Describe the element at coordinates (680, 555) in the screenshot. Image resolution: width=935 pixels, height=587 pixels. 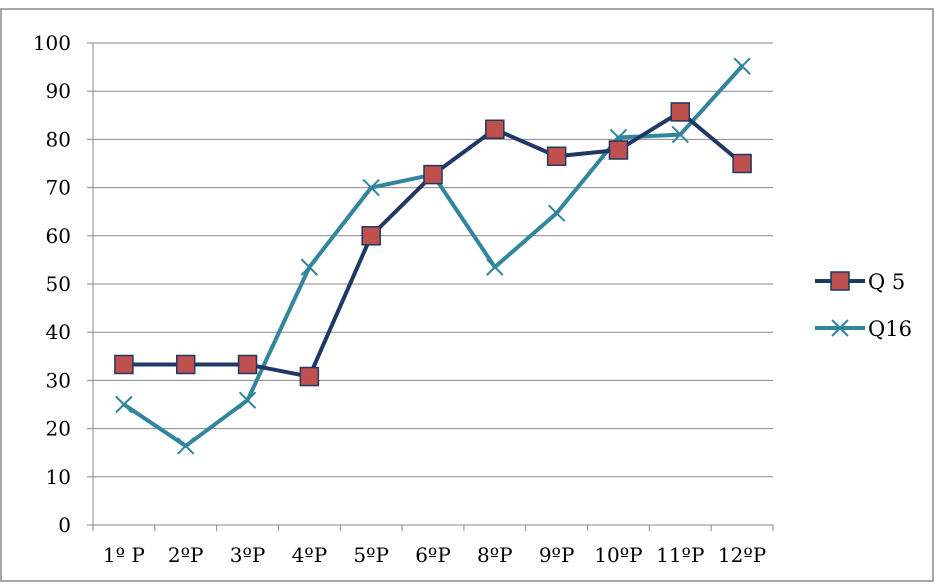
I see `x-tick-label: 11ºP` at that location.